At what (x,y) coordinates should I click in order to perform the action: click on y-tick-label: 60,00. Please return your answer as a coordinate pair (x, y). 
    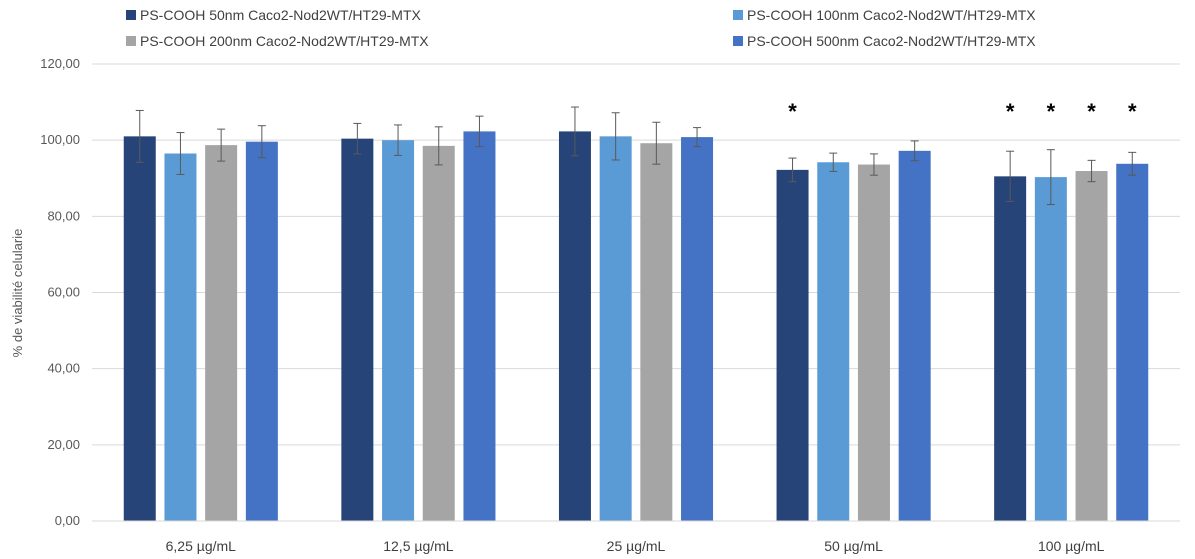
    Looking at the image, I should click on (63, 292).